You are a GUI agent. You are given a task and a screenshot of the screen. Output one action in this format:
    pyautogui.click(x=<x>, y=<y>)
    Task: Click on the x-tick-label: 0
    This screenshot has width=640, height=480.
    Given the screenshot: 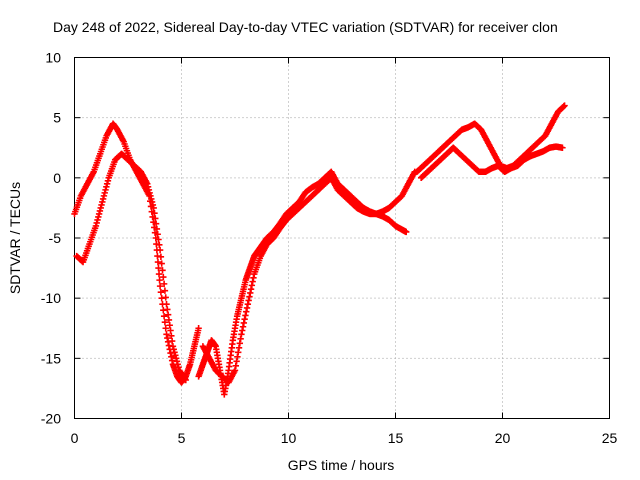 What is the action you would take?
    pyautogui.click(x=75, y=438)
    